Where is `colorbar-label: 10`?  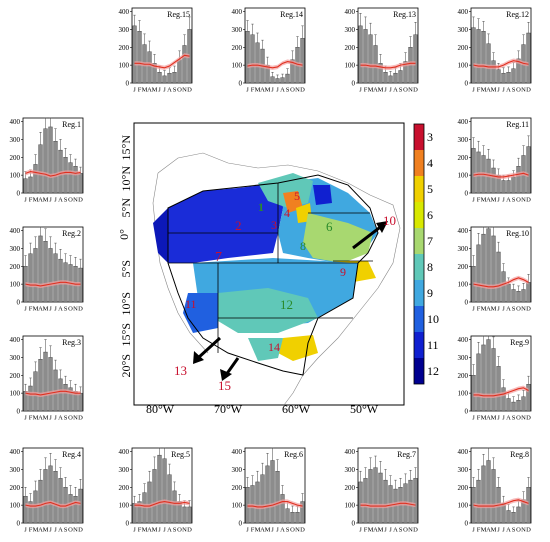
colorbar-label: 10 is located at coordinates (433, 319).